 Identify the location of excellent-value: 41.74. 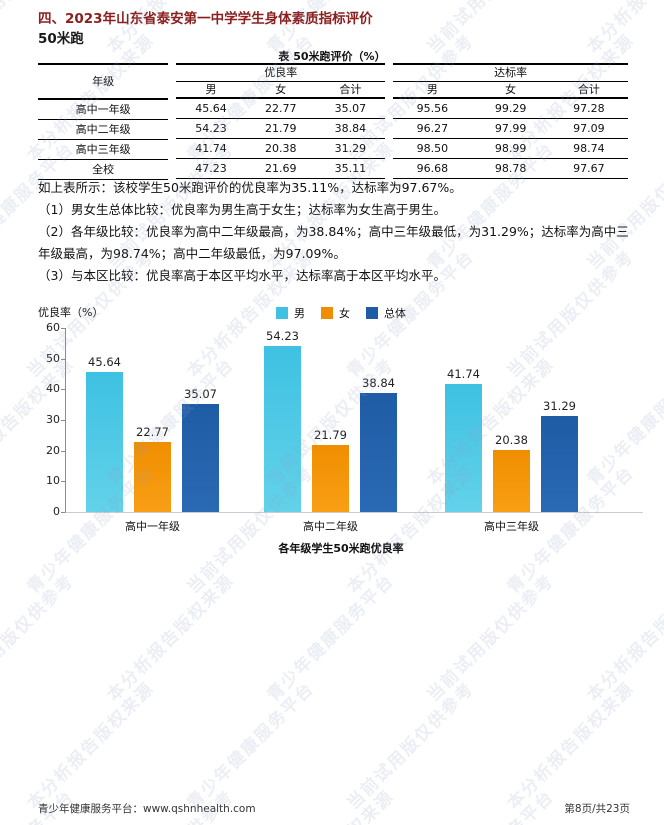
(211, 148).